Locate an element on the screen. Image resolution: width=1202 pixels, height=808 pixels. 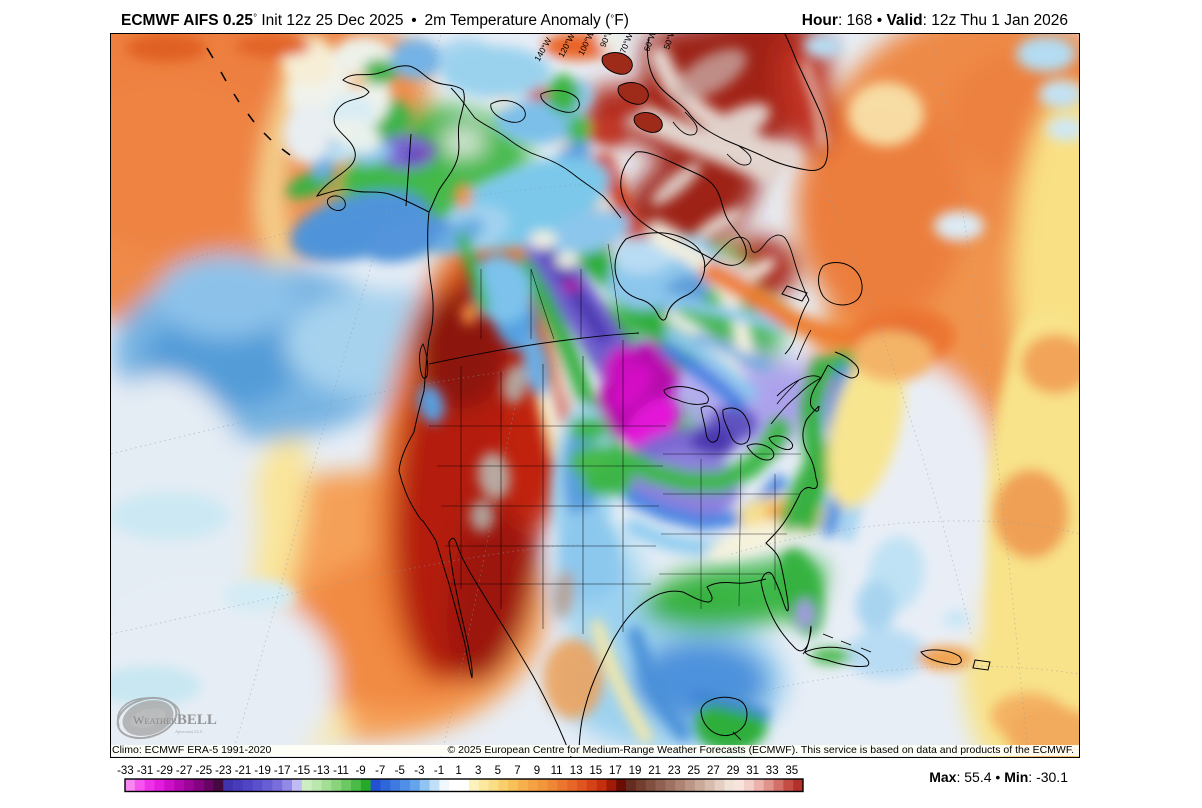
svg-text: 1 is located at coordinates (458, 771).